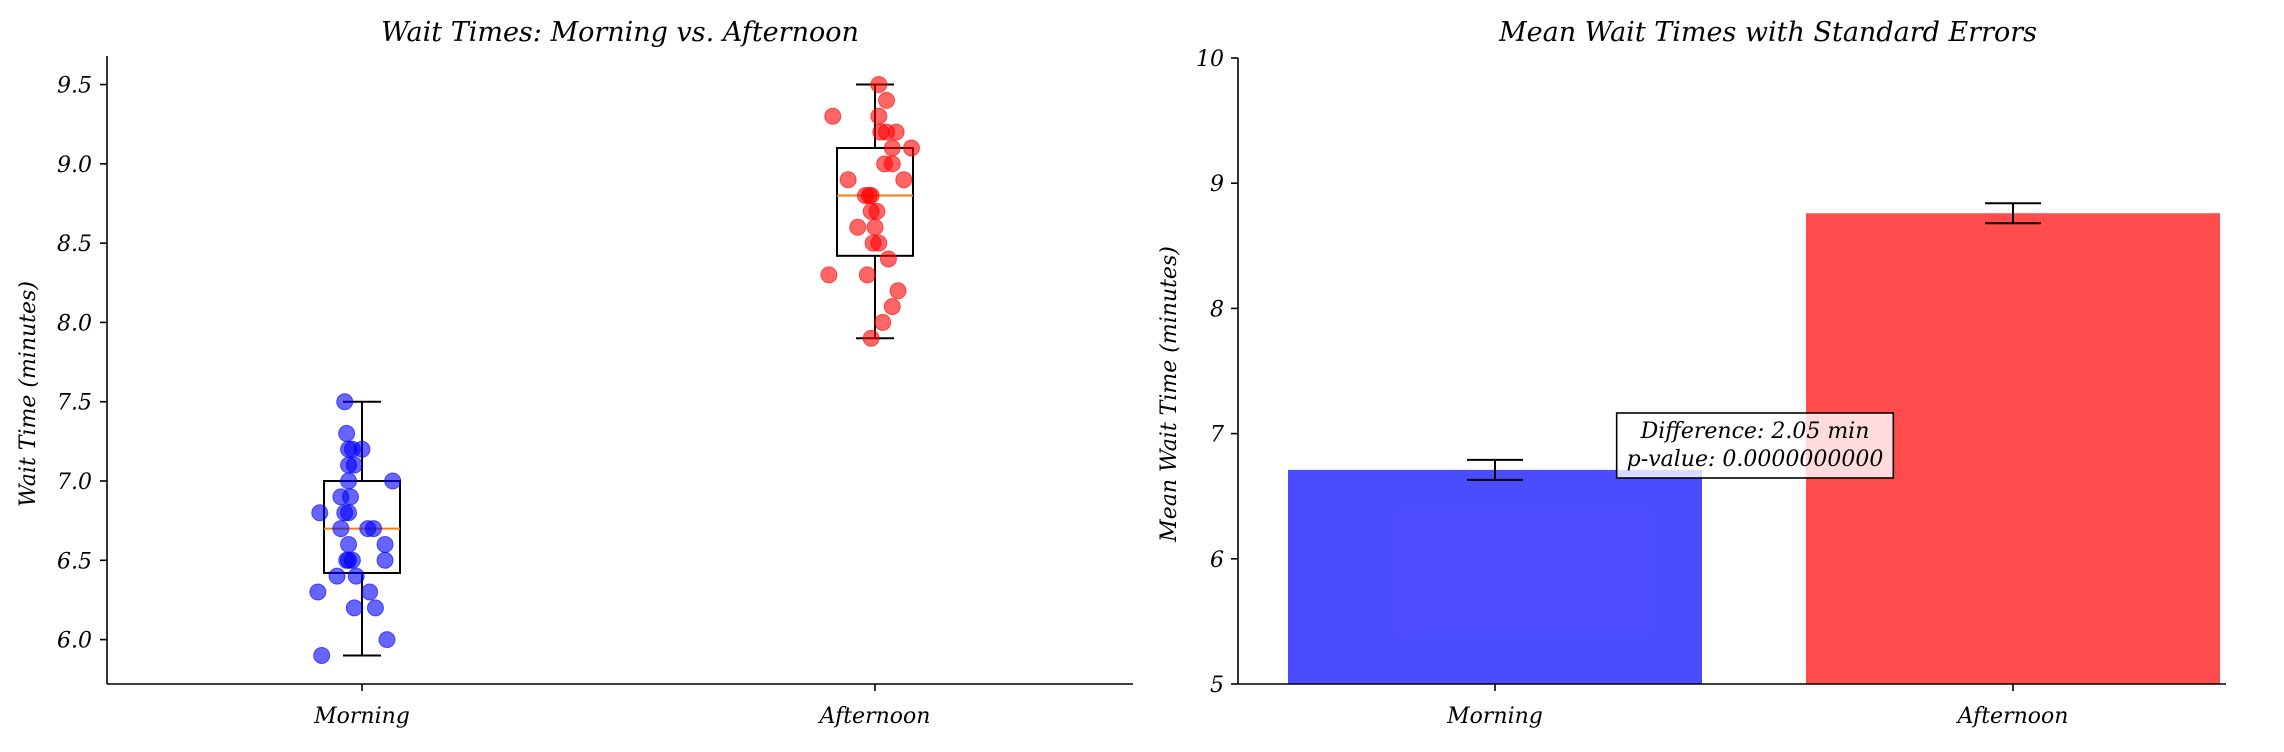 This screenshot has width=2284, height=752. I want to click on annotation-difference-text: Difference: 2.05 min, so click(1755, 431).